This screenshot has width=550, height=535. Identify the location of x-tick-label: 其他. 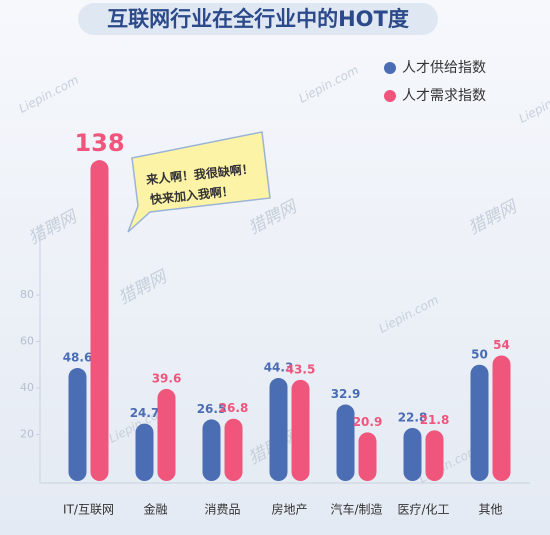
(490, 510).